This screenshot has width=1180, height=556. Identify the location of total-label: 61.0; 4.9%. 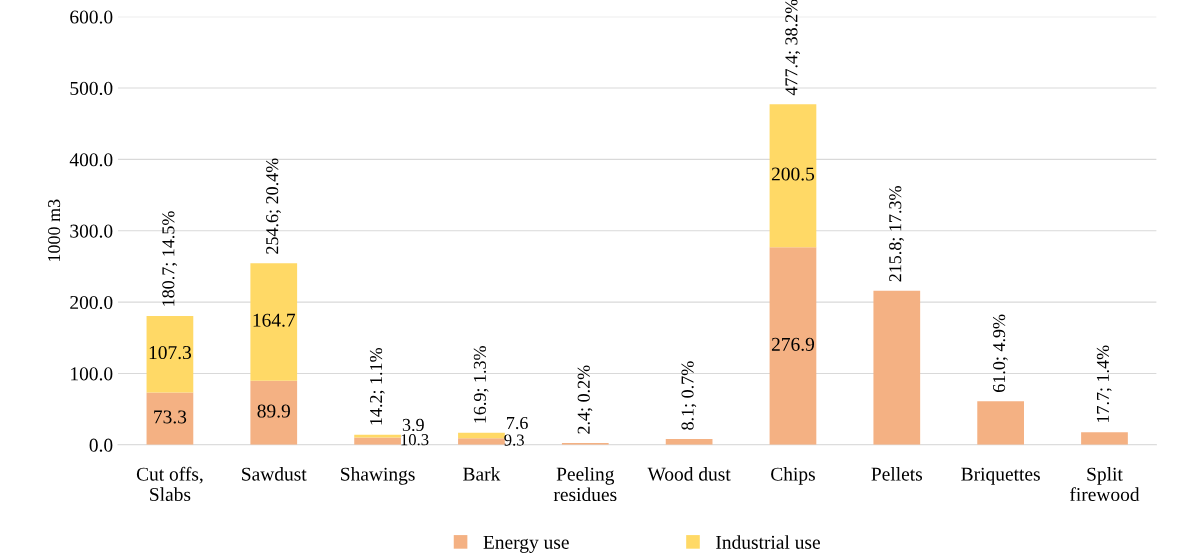
(1000, 353).